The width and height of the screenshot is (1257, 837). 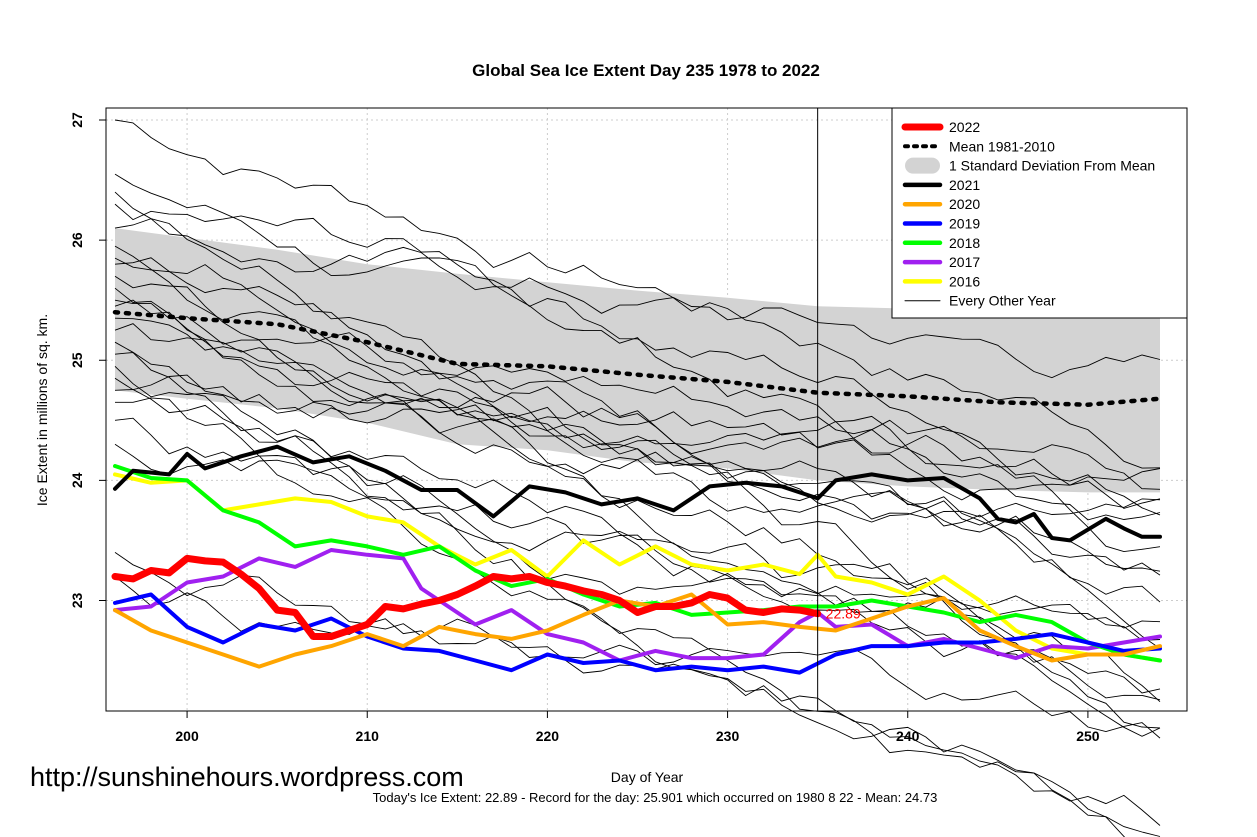 What do you see at coordinates (77, 600) in the screenshot?
I see `y-tick-label: 23` at bounding box center [77, 600].